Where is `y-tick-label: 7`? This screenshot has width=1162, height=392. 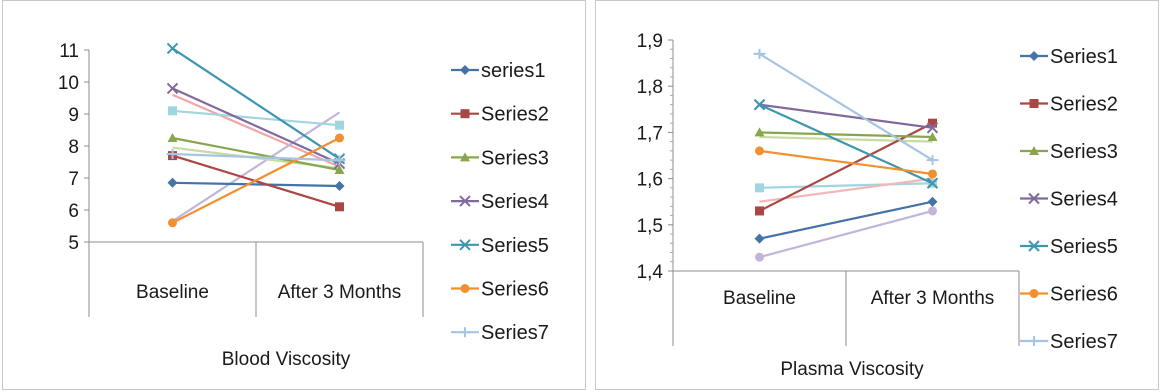
y-tick-label: 7 is located at coordinates (73, 179).